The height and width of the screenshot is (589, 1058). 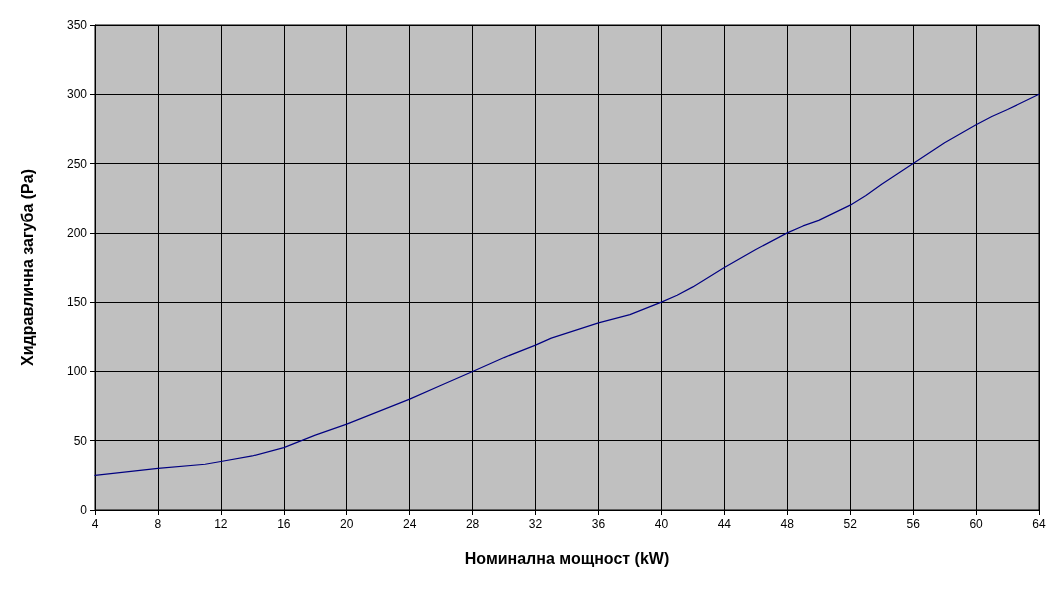 What do you see at coordinates (284, 524) in the screenshot?
I see `x-tick-label: 16` at bounding box center [284, 524].